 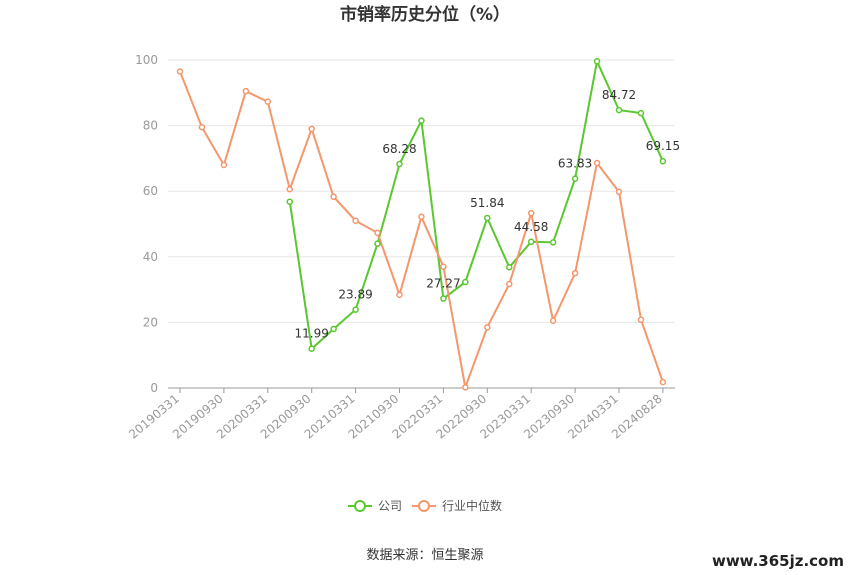 I want to click on data-label-company: 23.89, so click(x=355, y=295).